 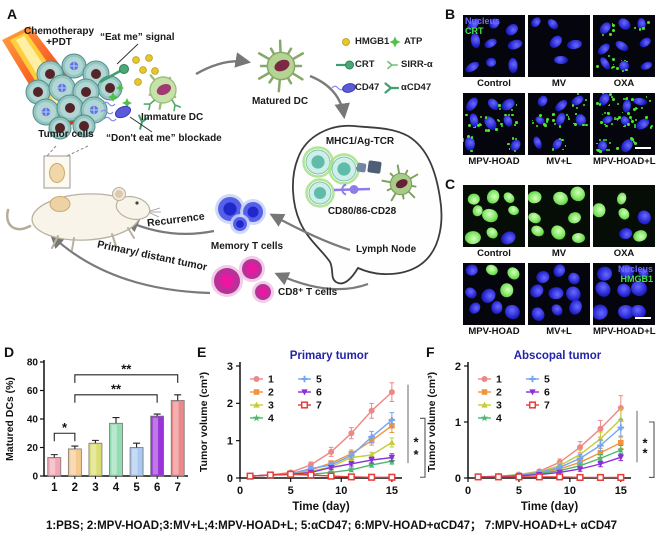 I want to click on micrograph-image-mpvhoadl-crt, so click(x=624, y=124).